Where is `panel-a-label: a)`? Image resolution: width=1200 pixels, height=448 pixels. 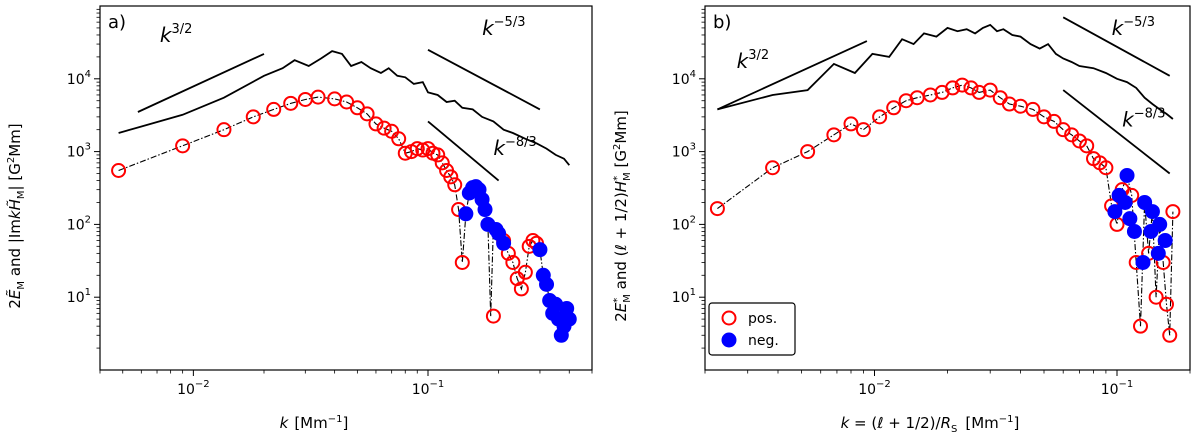 panel-a-label: a) is located at coordinates (117, 22).